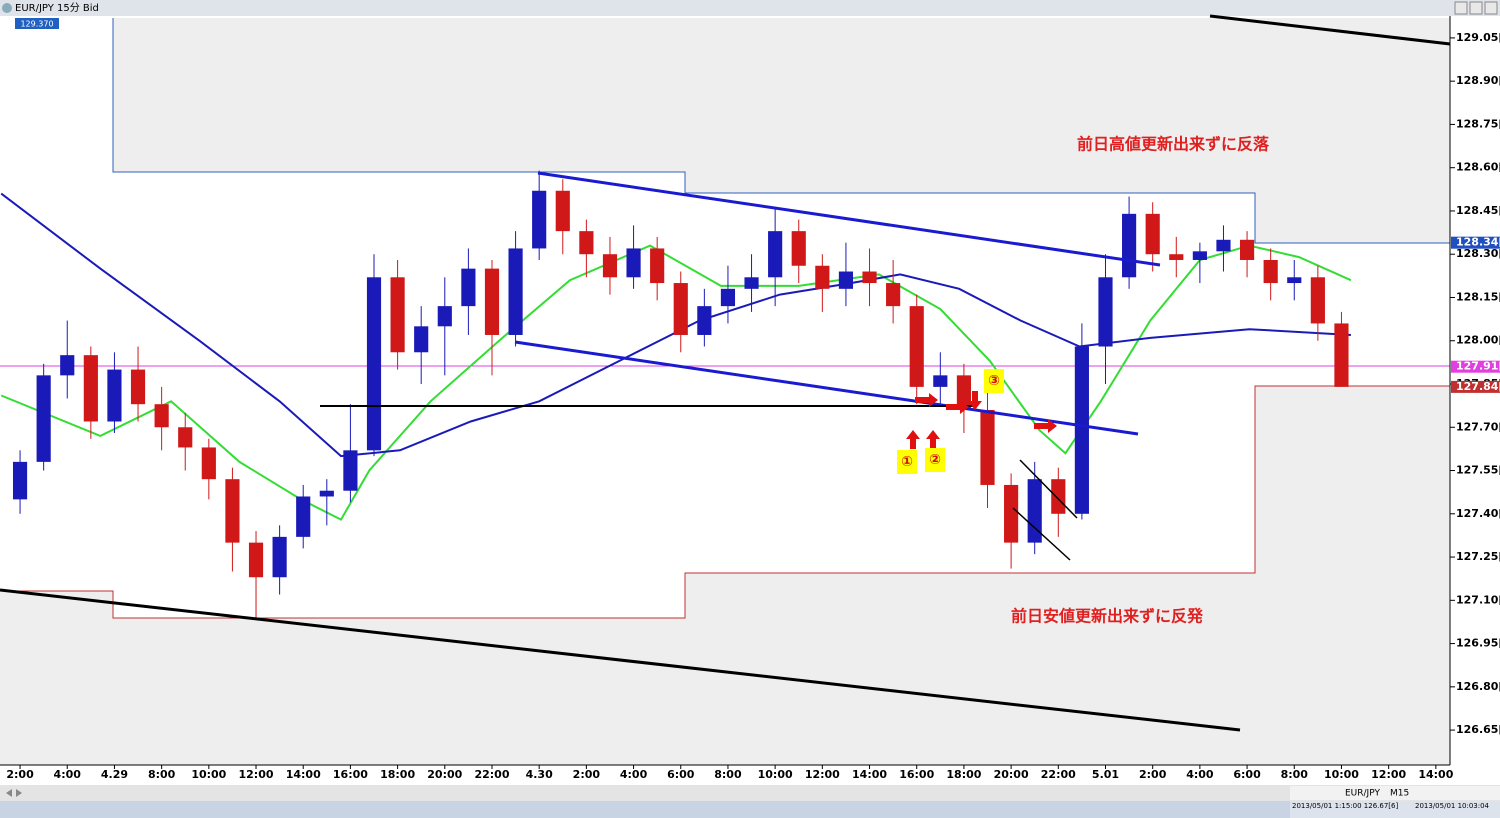 This screenshot has height=818, width=1500. Describe the element at coordinates (1399, 794) in the screenshot. I see `status-timeframe: M15` at that location.